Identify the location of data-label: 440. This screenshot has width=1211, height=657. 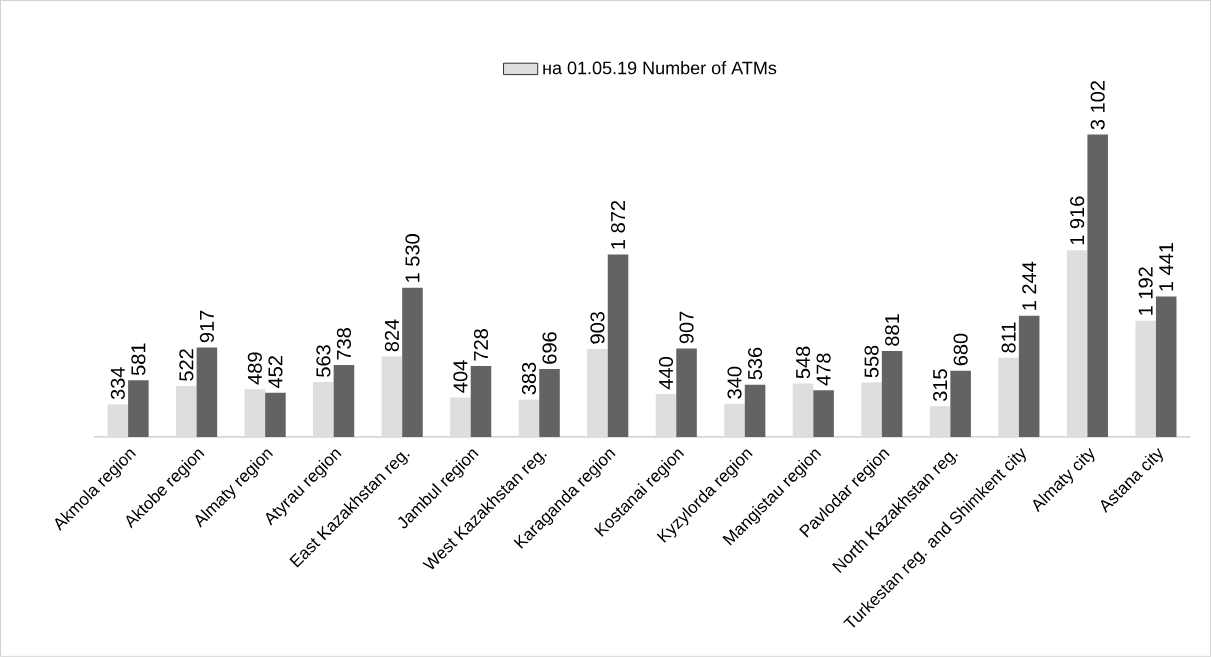
(666, 373).